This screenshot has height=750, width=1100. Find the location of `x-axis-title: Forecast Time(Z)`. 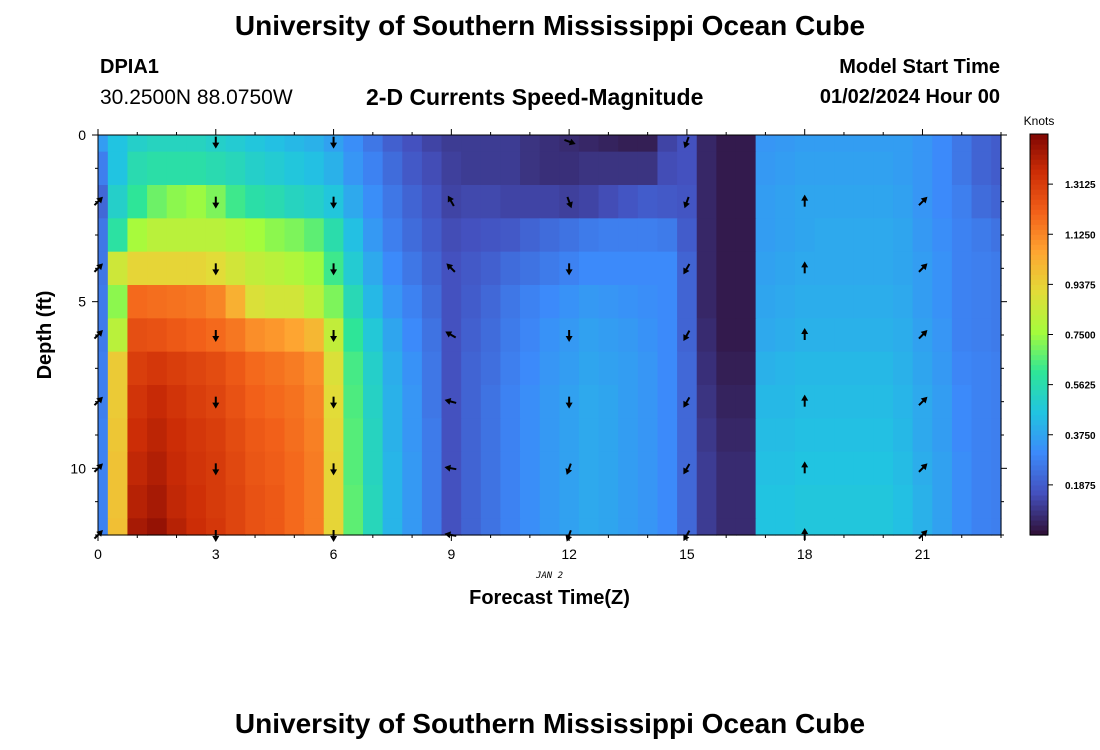

x-axis-title: Forecast Time(Z) is located at coordinates (549, 598).